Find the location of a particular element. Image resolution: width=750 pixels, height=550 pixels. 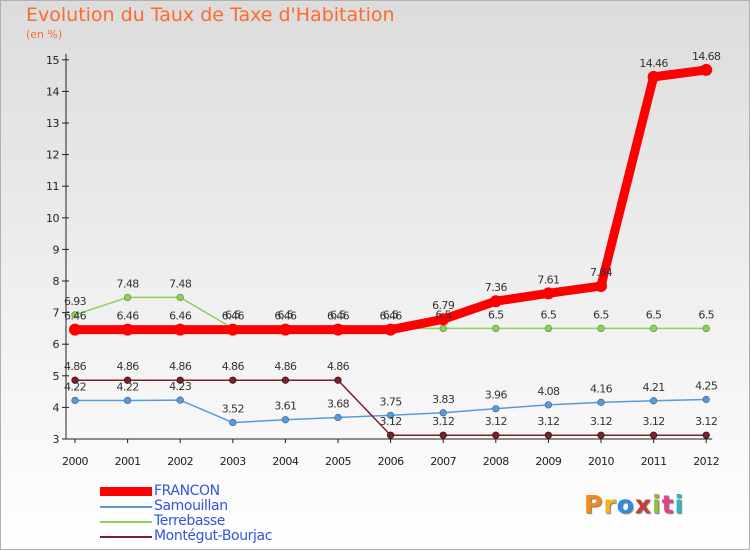

brand-letter: r is located at coordinates (610, 504).